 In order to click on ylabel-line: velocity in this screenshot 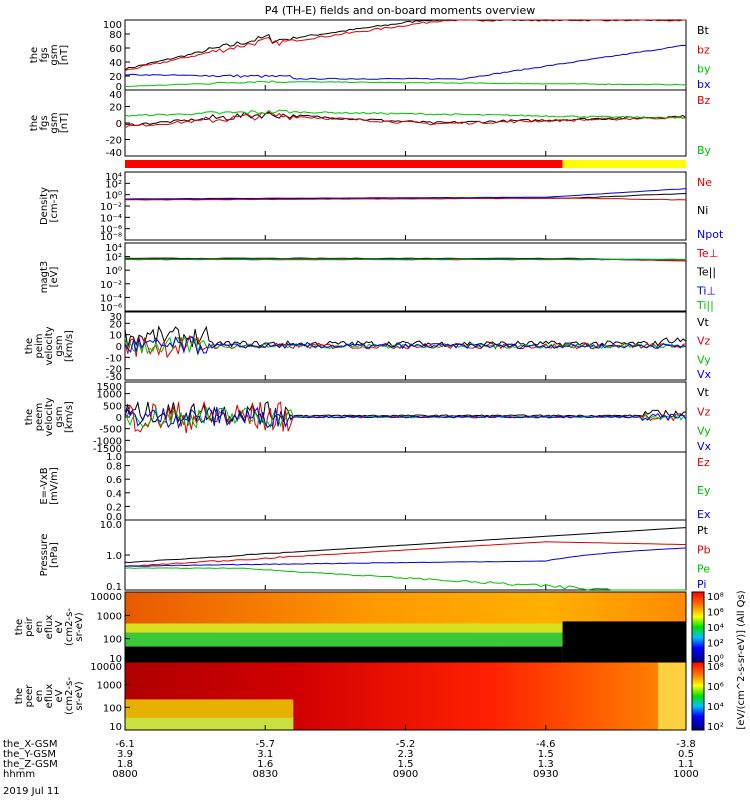, I will do `click(49, 345)`.